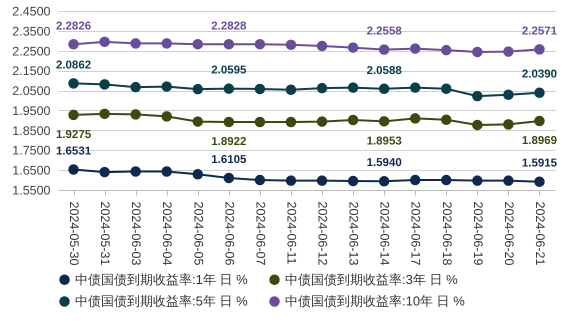  Describe the element at coordinates (74, 151) in the screenshot. I see `data-label: 1.6531` at that location.